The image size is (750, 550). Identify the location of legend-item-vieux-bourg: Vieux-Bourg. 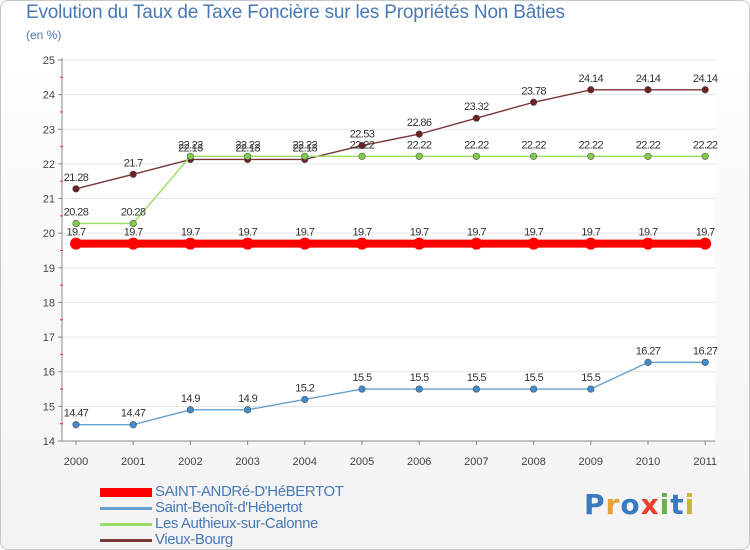
(260, 539).